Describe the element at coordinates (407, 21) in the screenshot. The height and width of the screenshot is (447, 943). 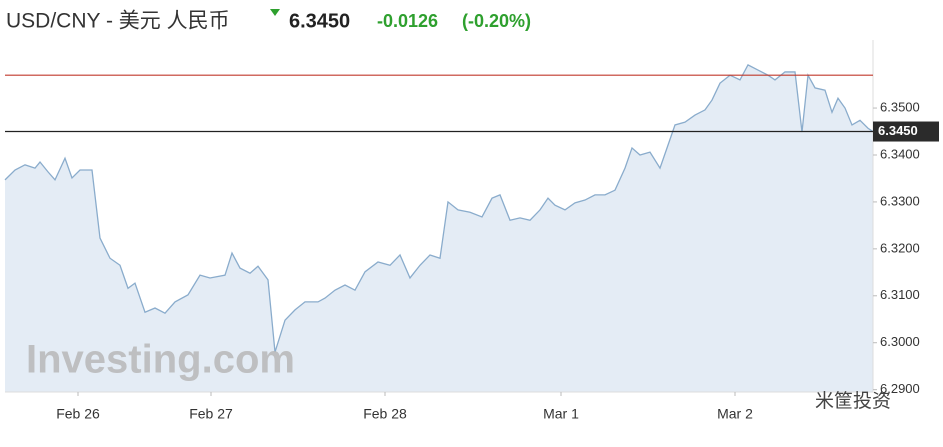
I see `change: -0.0126` at that location.